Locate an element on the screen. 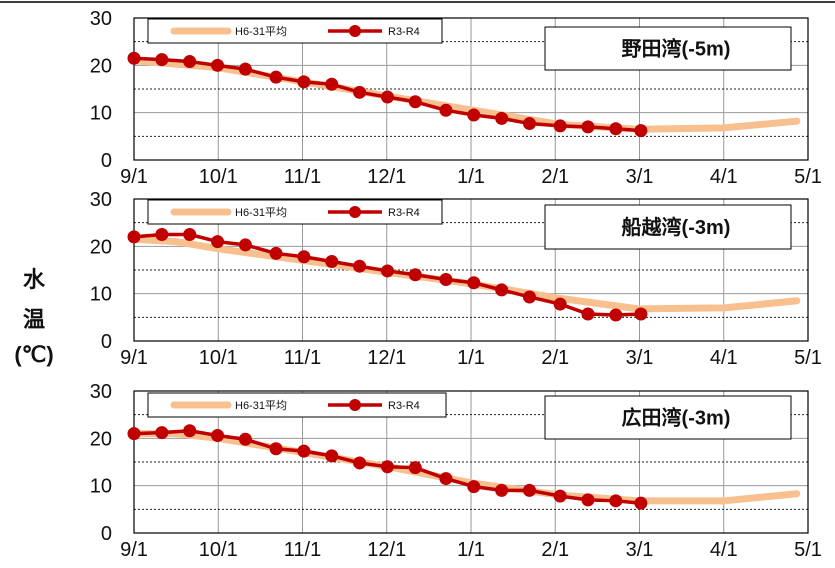 This screenshot has height=568, width=835. legend-marker-recent is located at coordinates (355, 31).